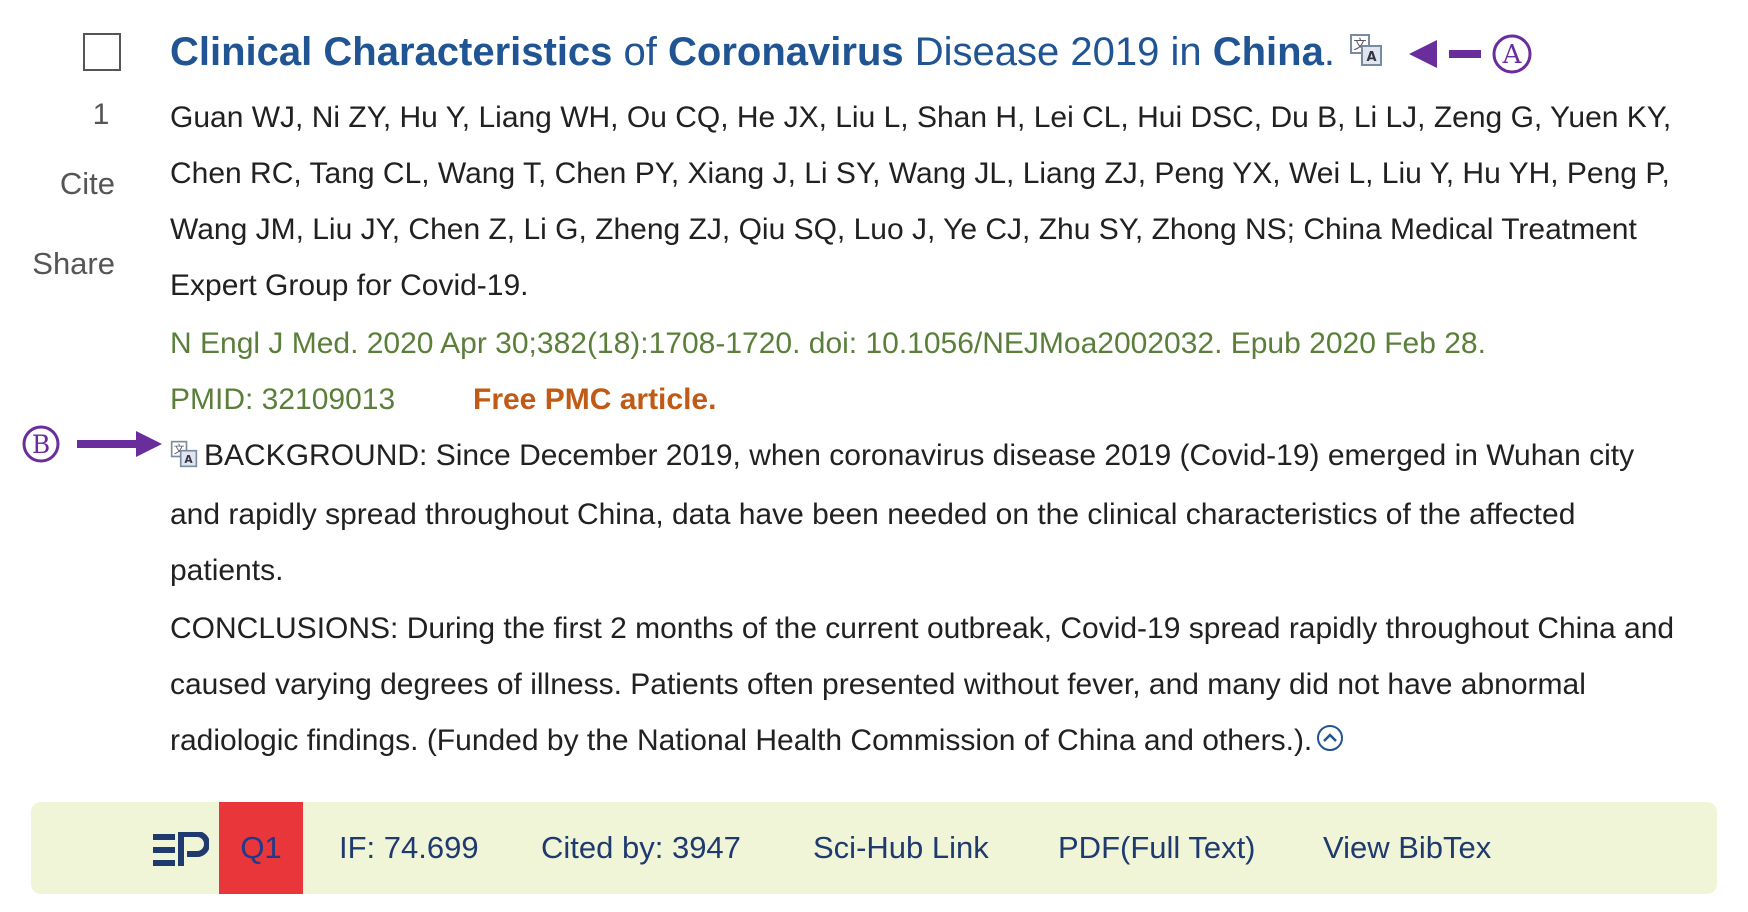  Describe the element at coordinates (73, 263) in the screenshot. I see `share-button: Share` at that location.